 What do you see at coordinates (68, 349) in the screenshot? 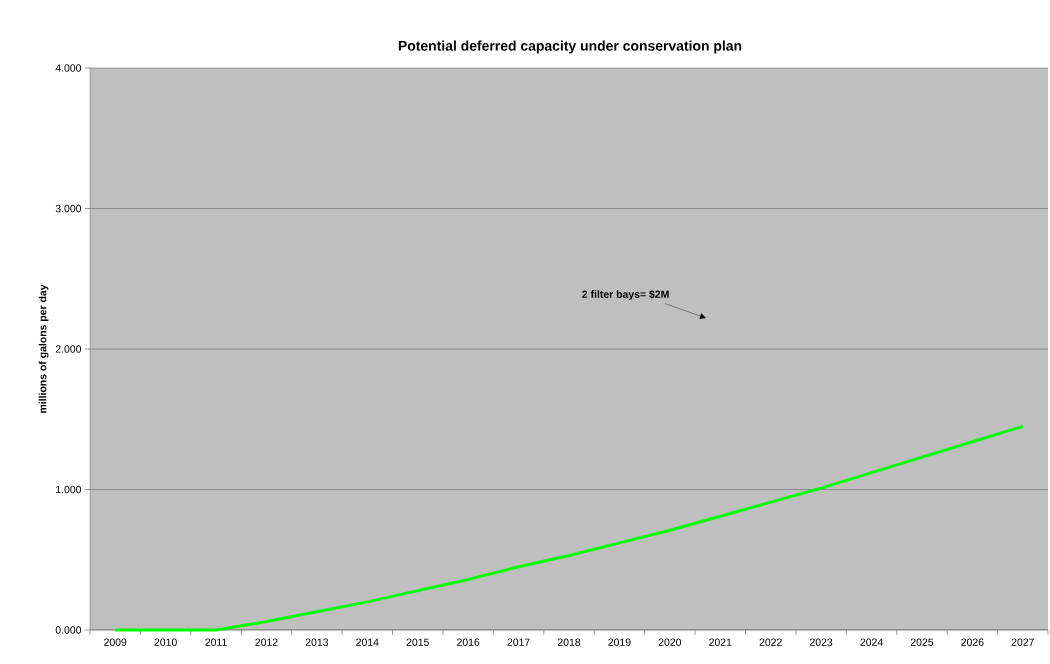
I see `y-tick-label: 2.000` at bounding box center [68, 349].